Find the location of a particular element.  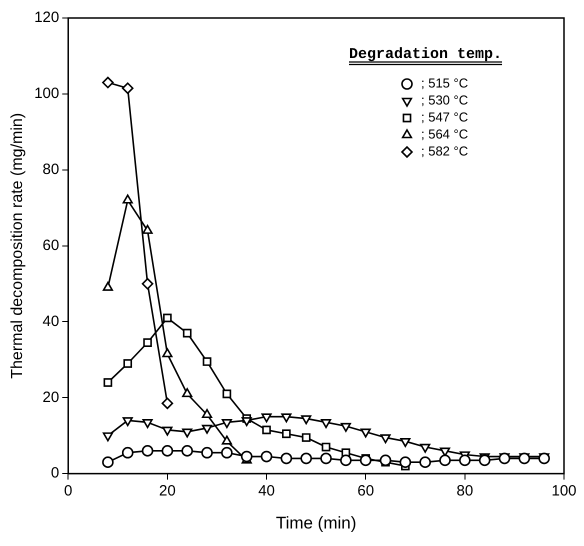

y-tick-label: 40 is located at coordinates (51, 321).